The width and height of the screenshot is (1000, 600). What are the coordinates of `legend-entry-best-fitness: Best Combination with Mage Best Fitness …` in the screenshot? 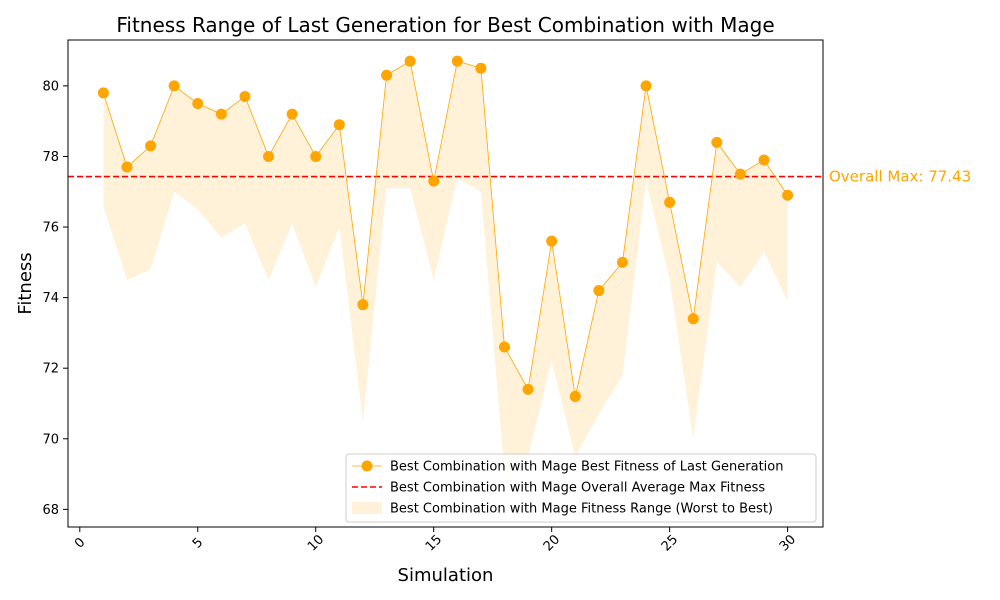 It's located at (567, 467).